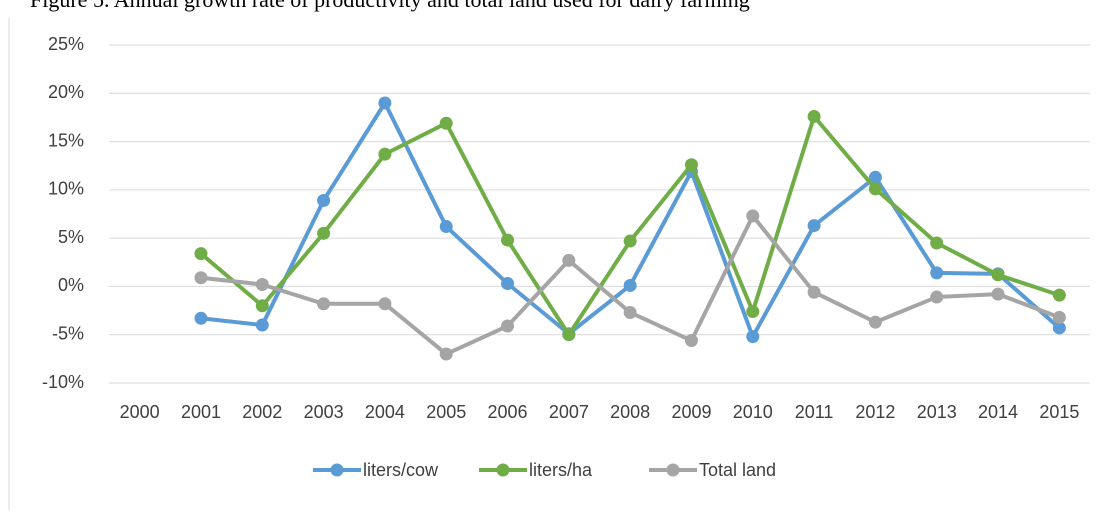 This screenshot has height=515, width=1114. Describe the element at coordinates (753, 412) in the screenshot. I see `x-tick-label: 2010` at that location.